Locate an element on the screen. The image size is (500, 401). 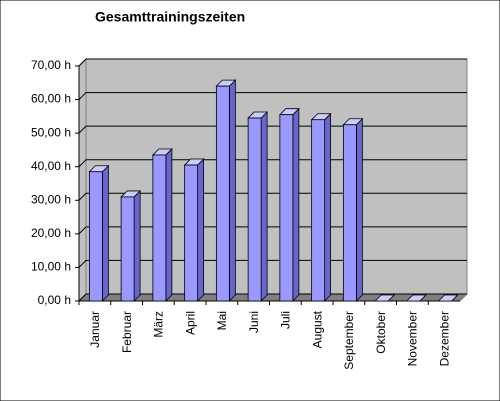
x-tick-label: Januar is located at coordinates (95, 329).